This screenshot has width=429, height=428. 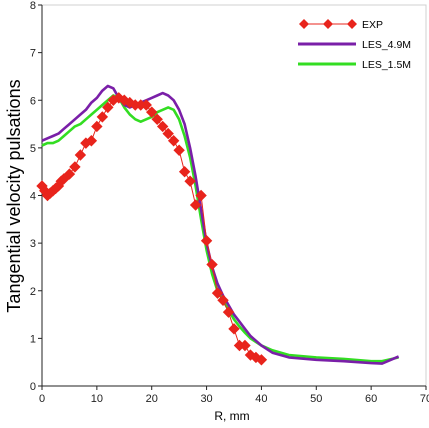 What do you see at coordinates (152, 399) in the screenshot?
I see `x-tick-label: 20` at bounding box center [152, 399].